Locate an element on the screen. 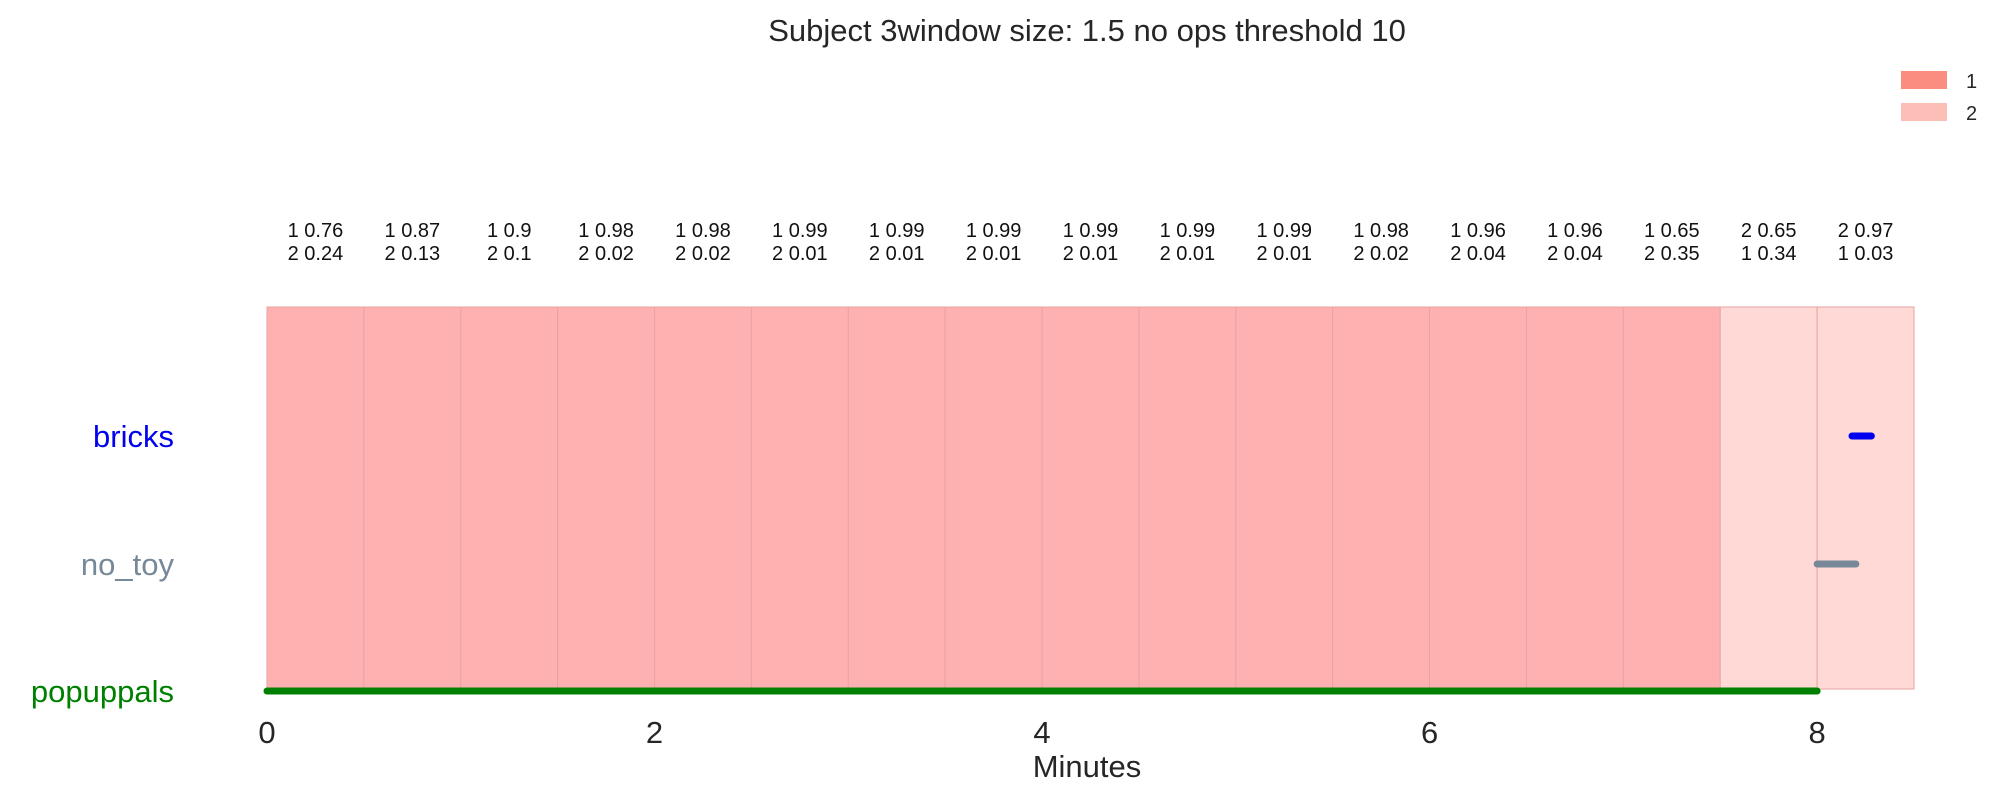  legend-label-1: 1 is located at coordinates (1971, 82).